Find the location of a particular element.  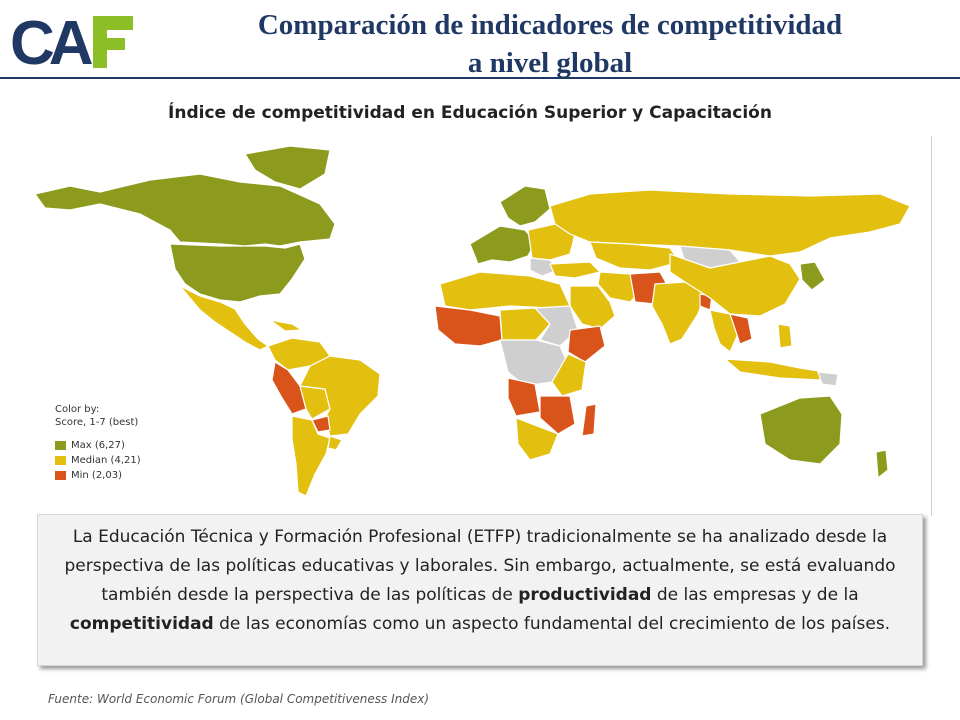

map-north-africa is located at coordinates (505, 291).